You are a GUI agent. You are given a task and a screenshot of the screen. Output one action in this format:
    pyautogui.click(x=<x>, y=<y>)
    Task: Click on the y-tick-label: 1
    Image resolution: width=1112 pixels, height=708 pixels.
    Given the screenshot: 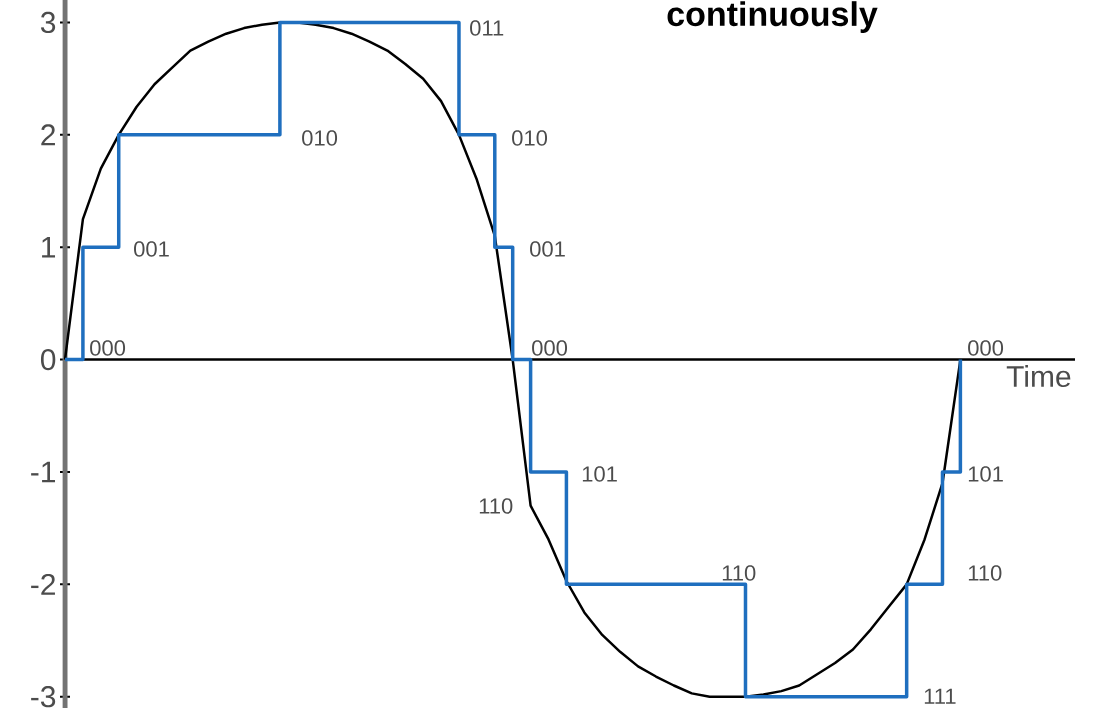 What is the action you would take?
    pyautogui.click(x=49, y=247)
    